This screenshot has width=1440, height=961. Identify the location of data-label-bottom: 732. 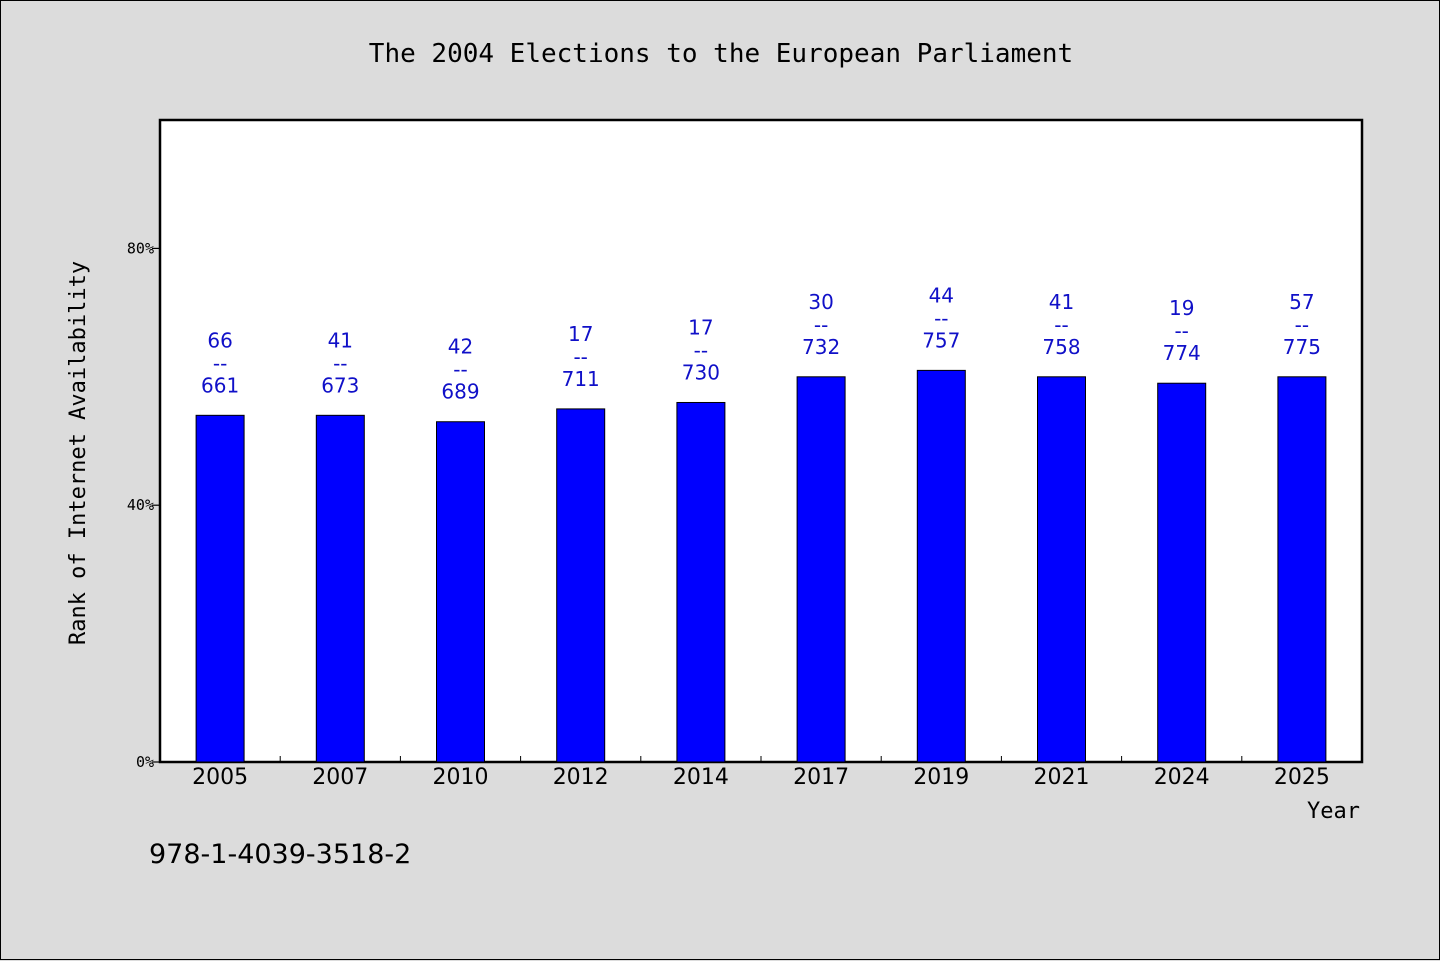
(821, 347).